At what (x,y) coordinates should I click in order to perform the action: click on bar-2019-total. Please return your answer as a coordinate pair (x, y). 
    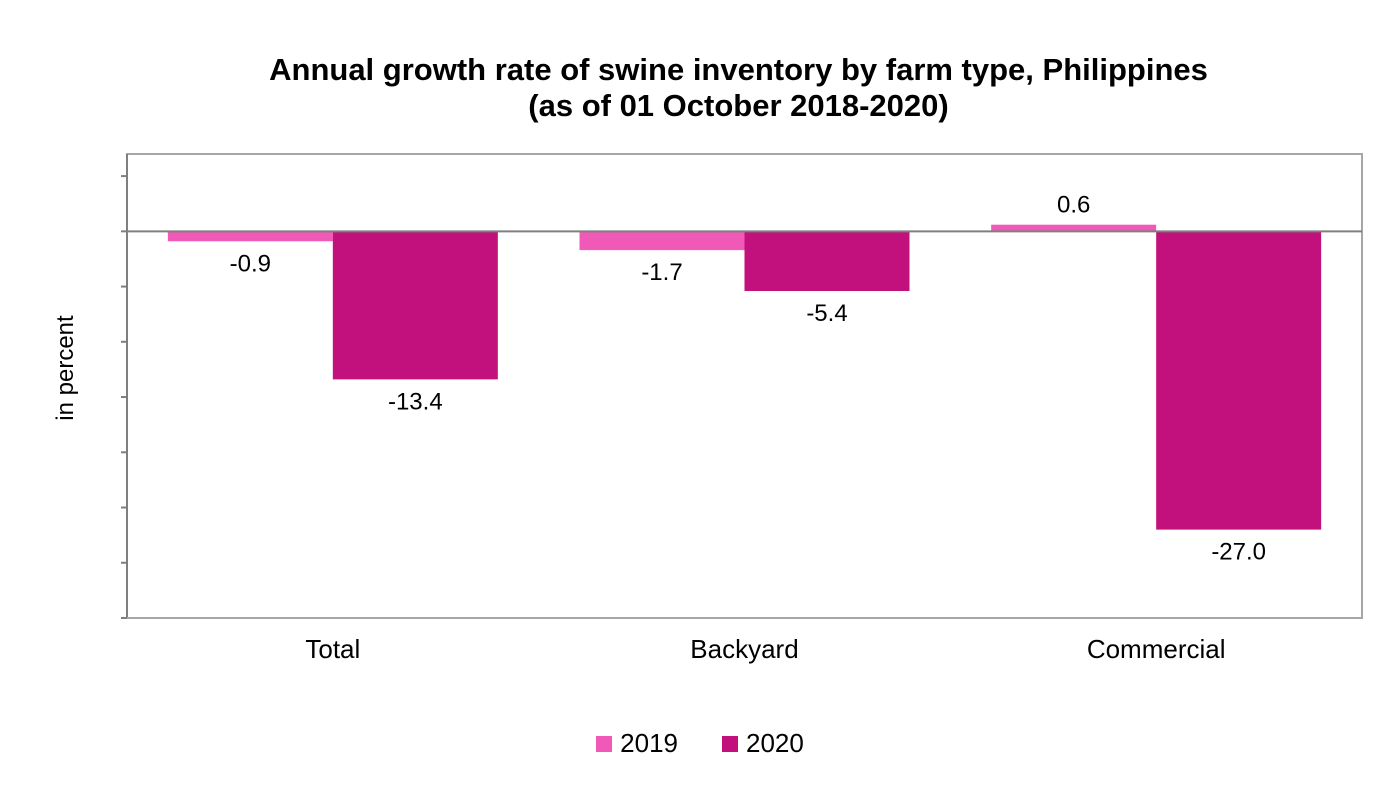
    Looking at the image, I should click on (250, 236).